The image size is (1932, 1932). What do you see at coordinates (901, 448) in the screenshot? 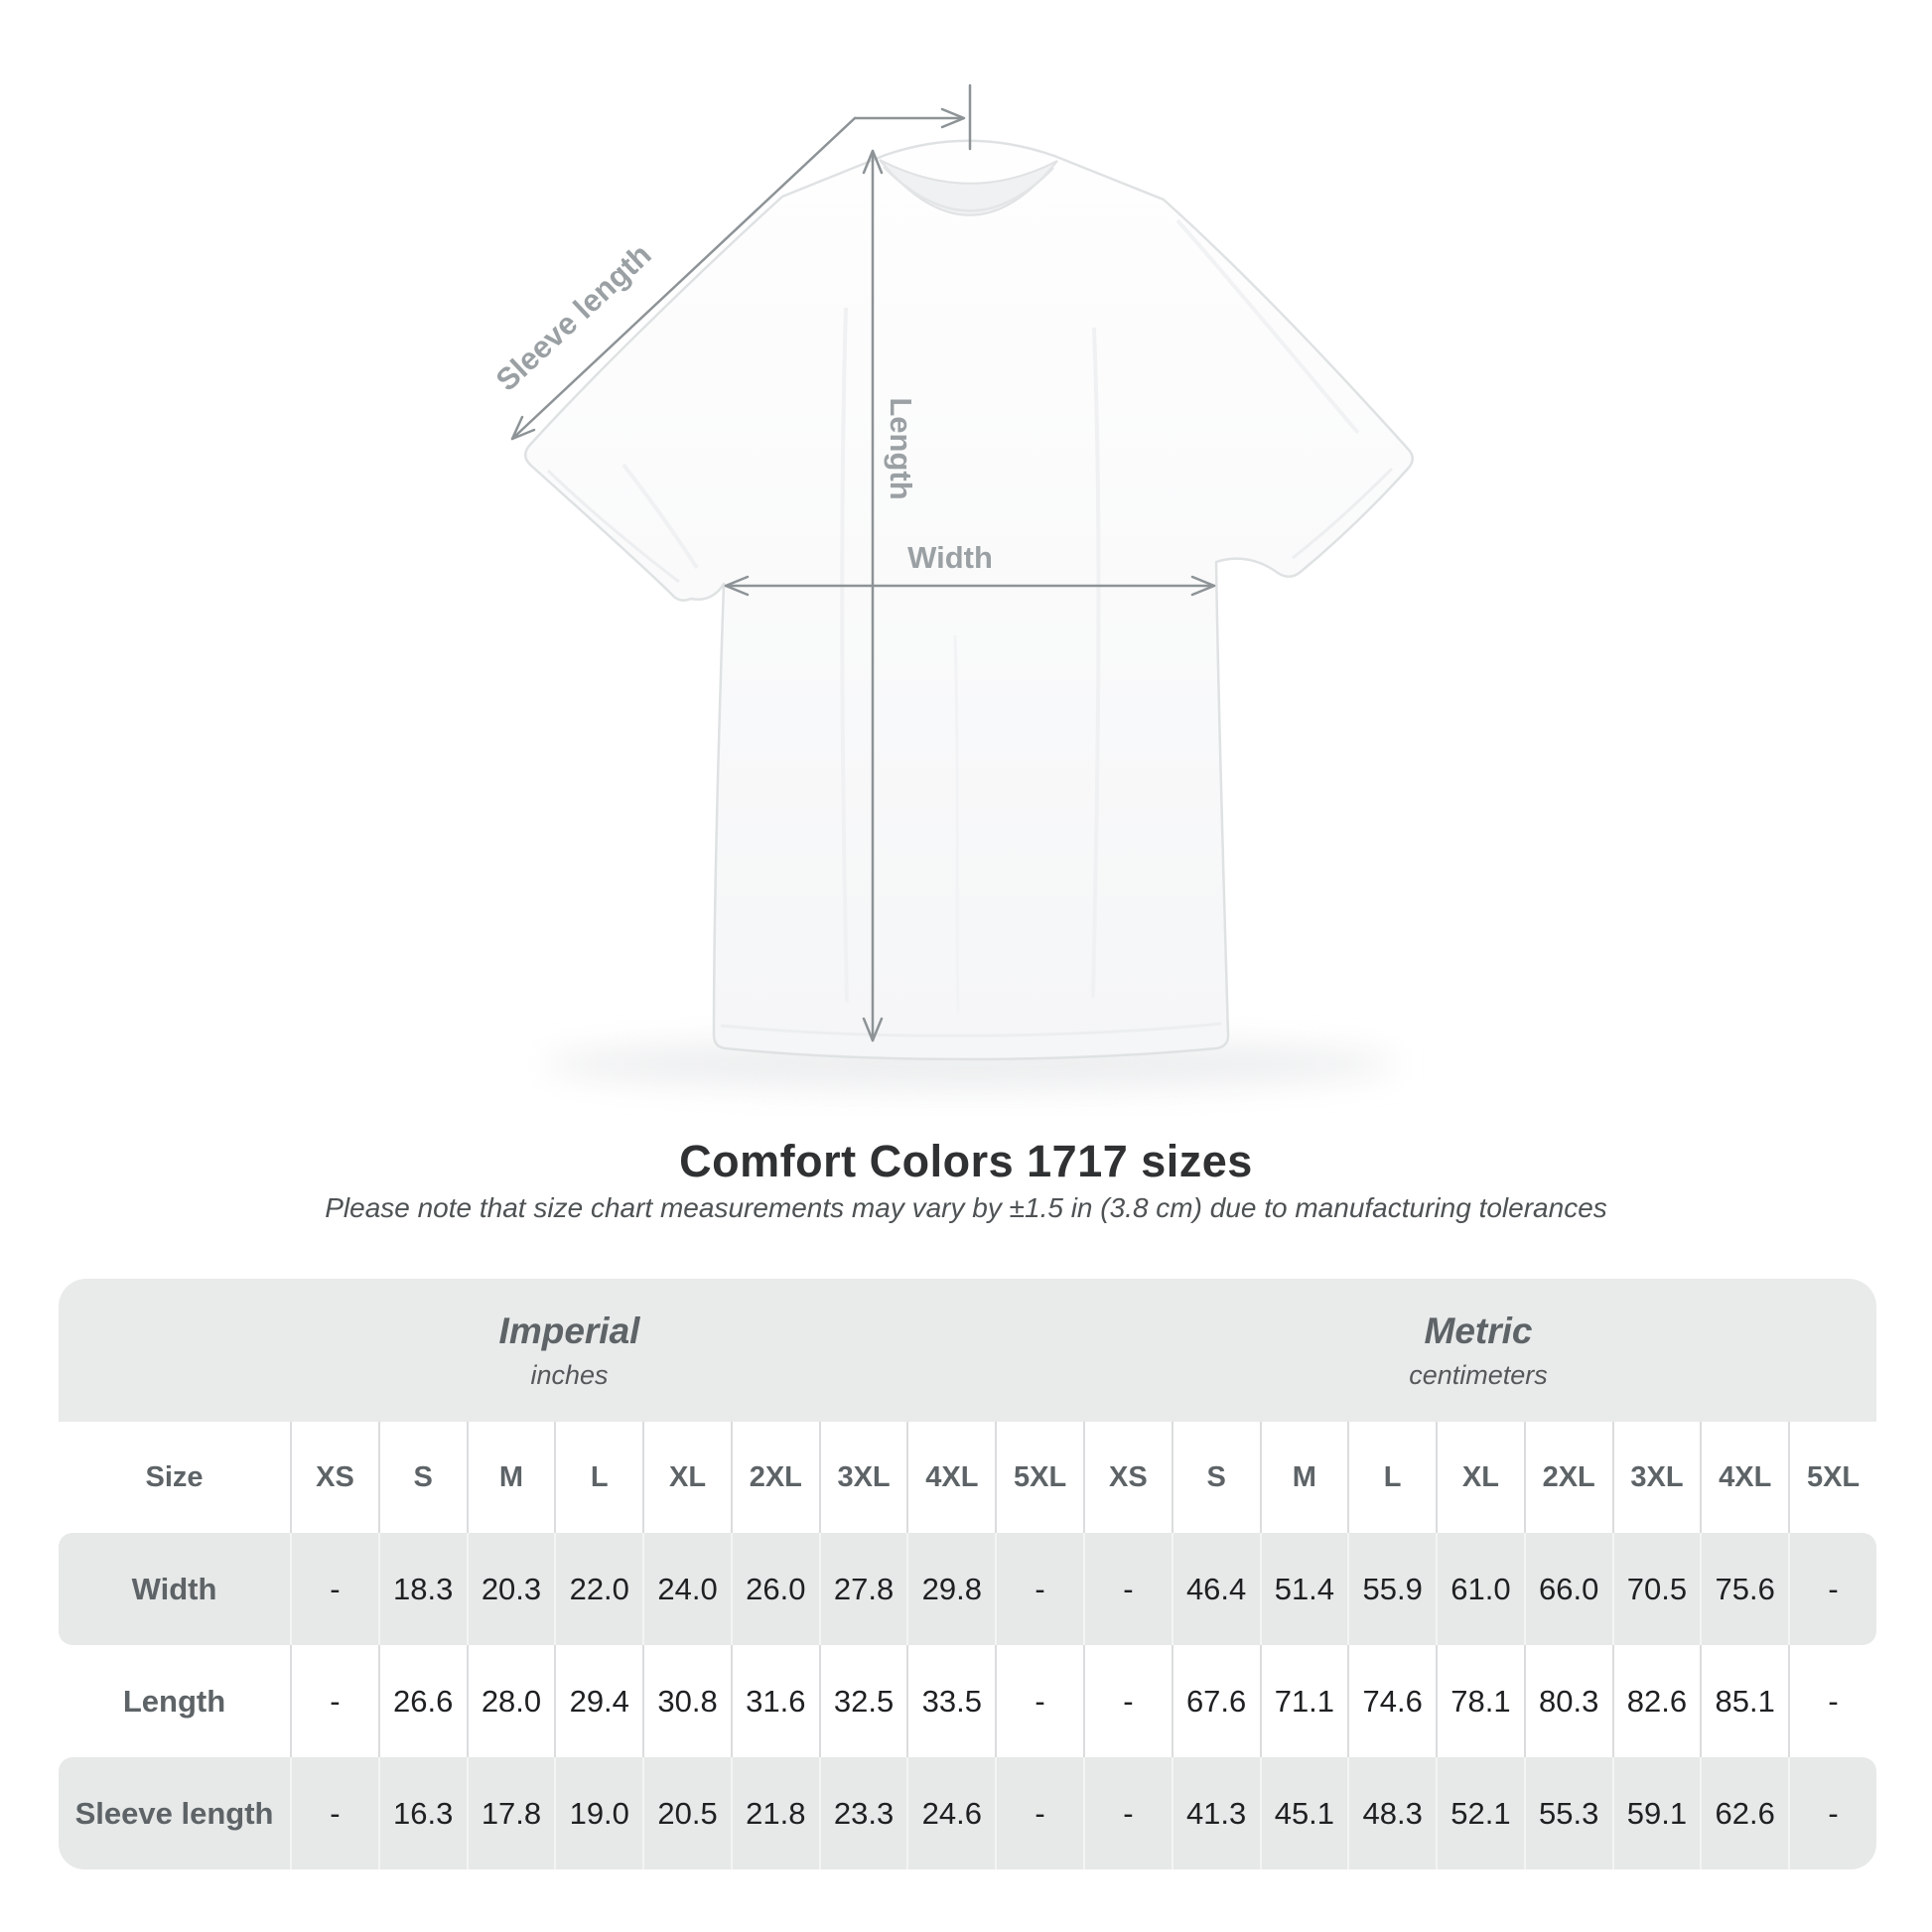
I see `length-measure-label: Length` at bounding box center [901, 448].